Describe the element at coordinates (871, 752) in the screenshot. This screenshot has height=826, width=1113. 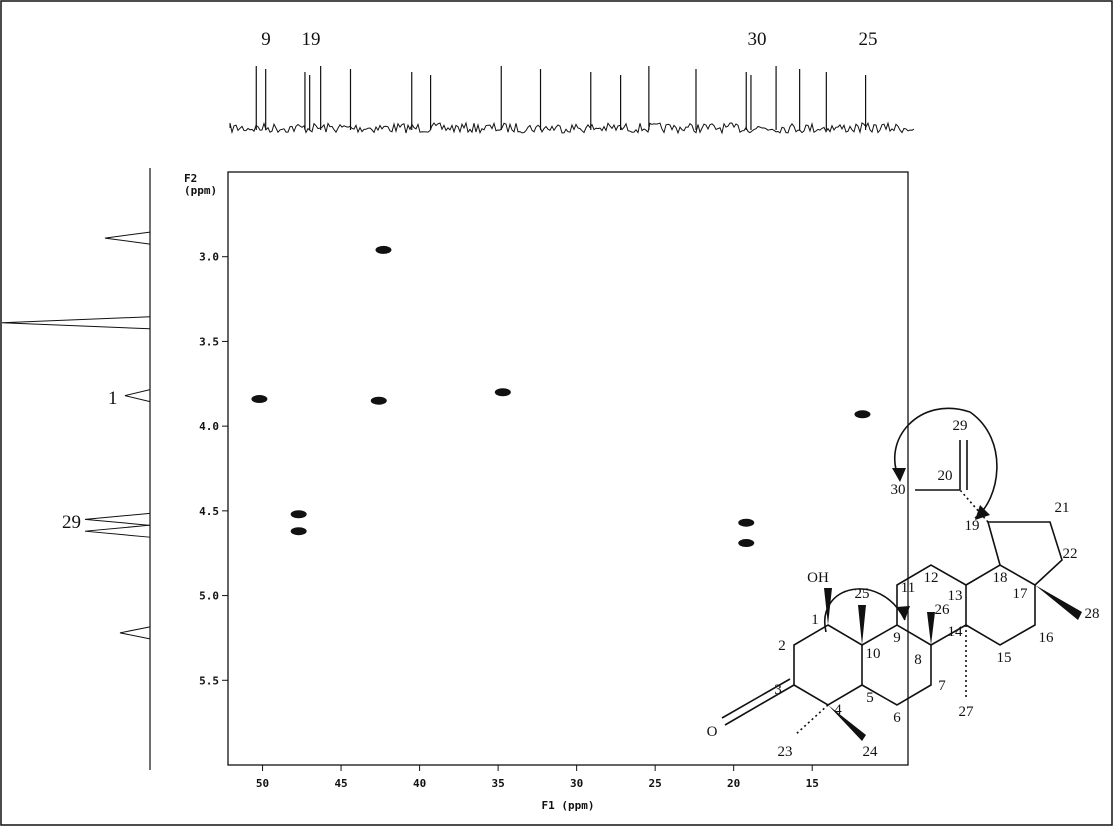
I see `atom-label: 24` at that location.